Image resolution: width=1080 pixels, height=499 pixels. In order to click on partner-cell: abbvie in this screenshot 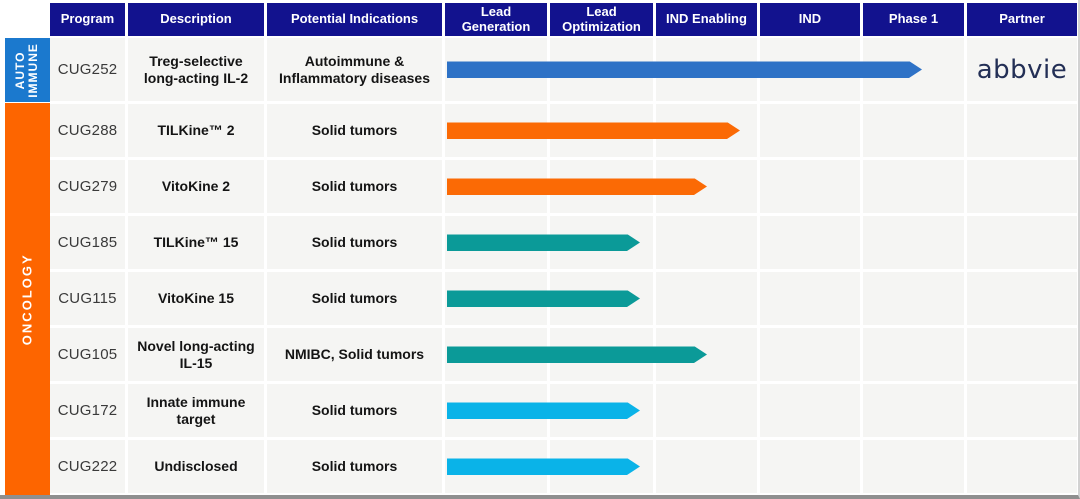, I will do `click(1022, 69)`.